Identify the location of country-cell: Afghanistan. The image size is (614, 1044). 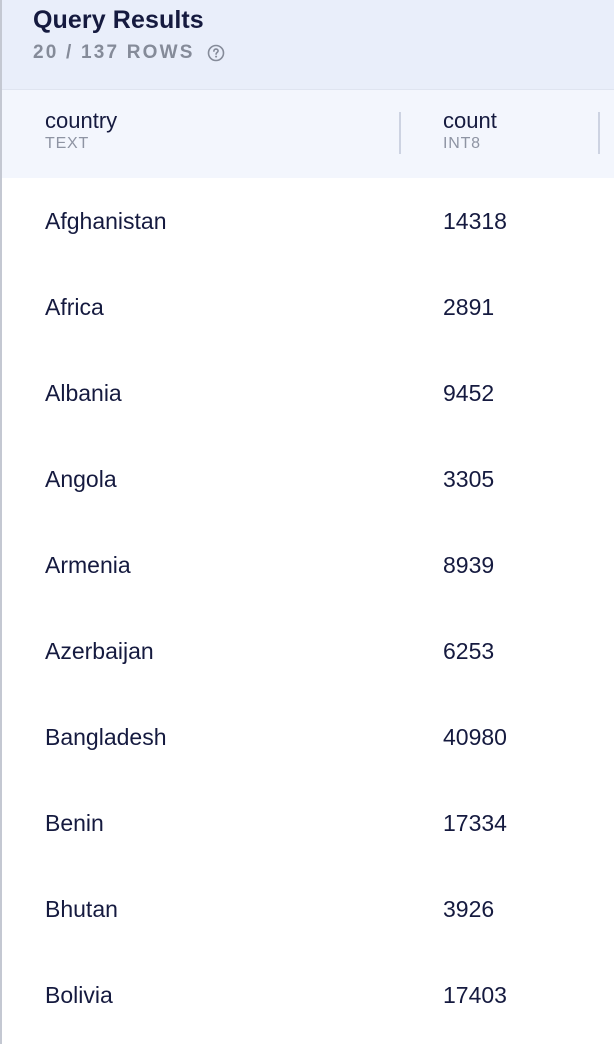
(106, 221).